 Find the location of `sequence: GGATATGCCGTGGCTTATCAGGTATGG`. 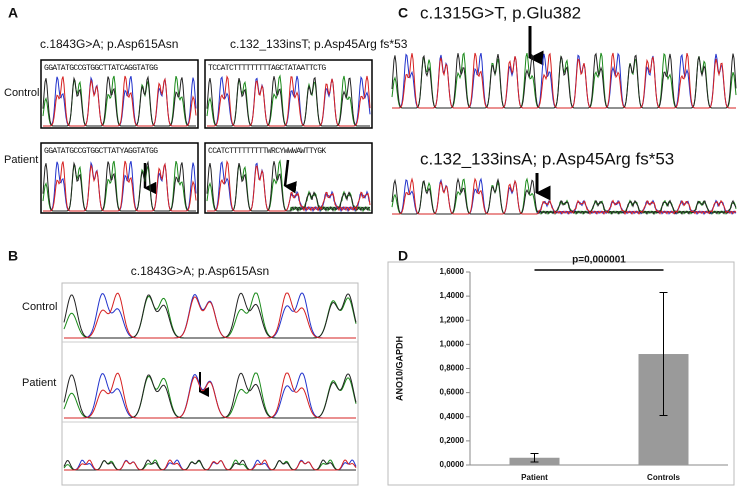

sequence: GGATATGCCGTGGCTTATCAGGTATGG is located at coordinates (101, 68).